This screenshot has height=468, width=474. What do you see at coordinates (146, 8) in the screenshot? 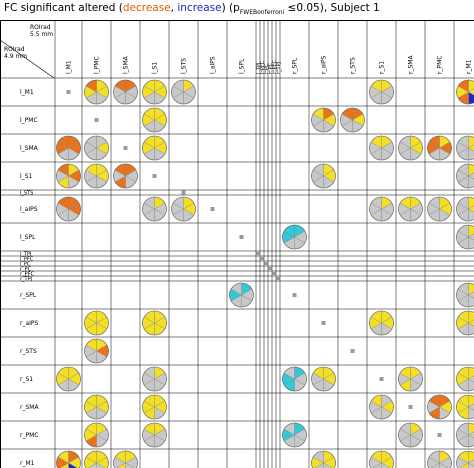
I see `decrease-label: decrease` at bounding box center [146, 8].